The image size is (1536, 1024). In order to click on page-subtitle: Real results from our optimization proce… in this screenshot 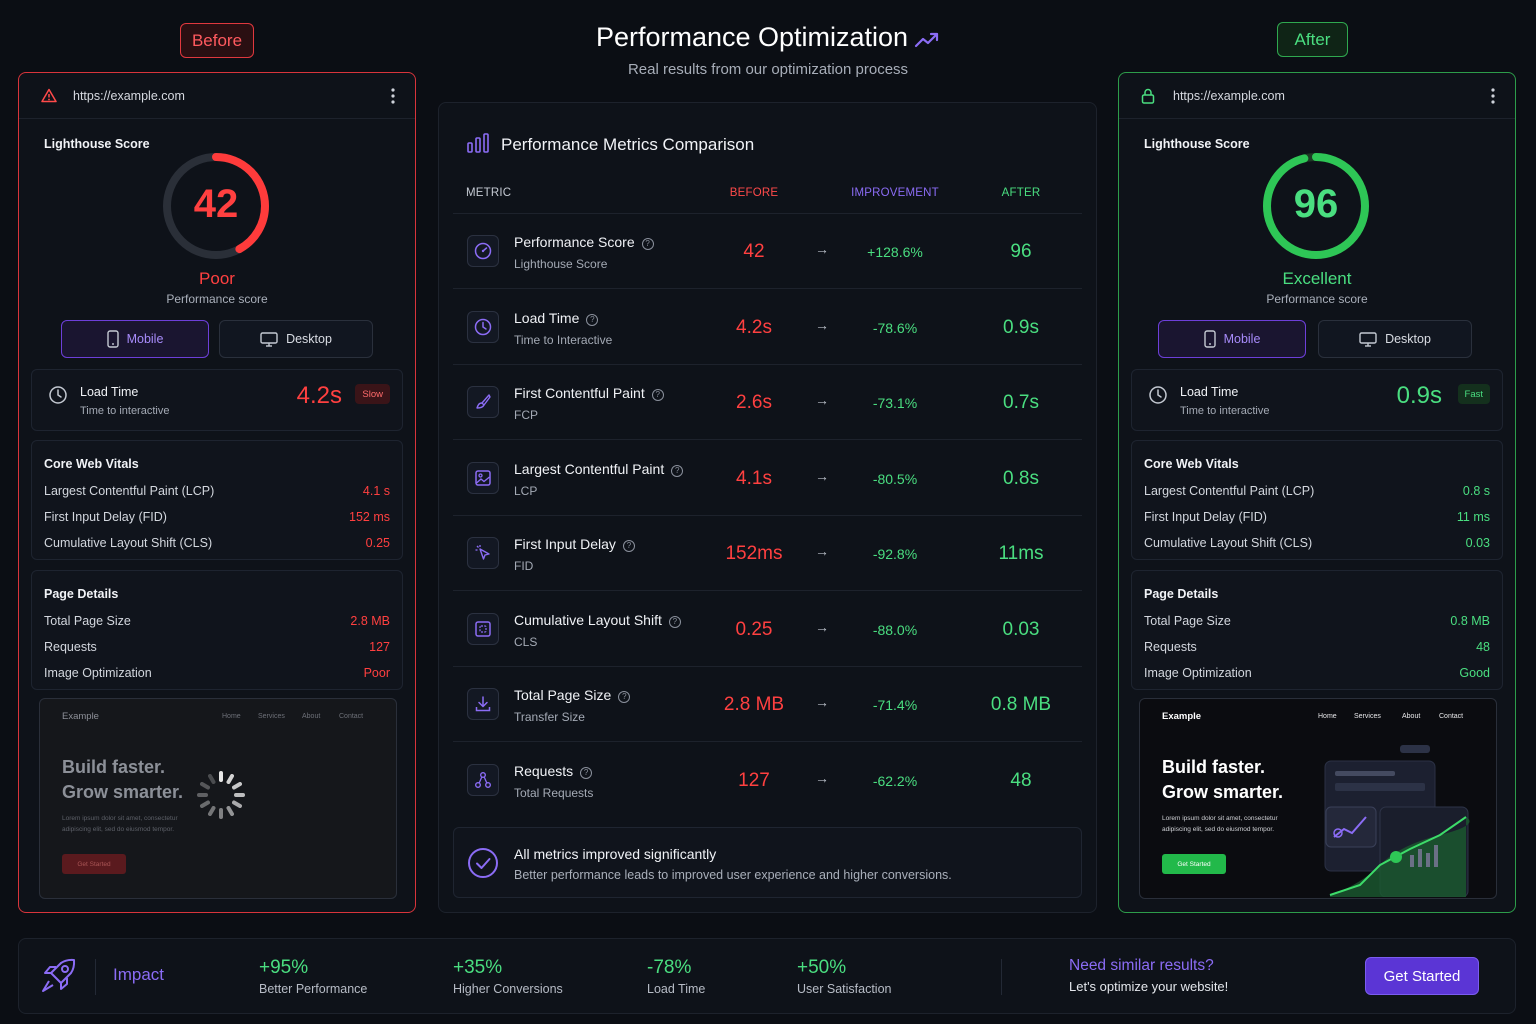, I will do `click(768, 69)`.